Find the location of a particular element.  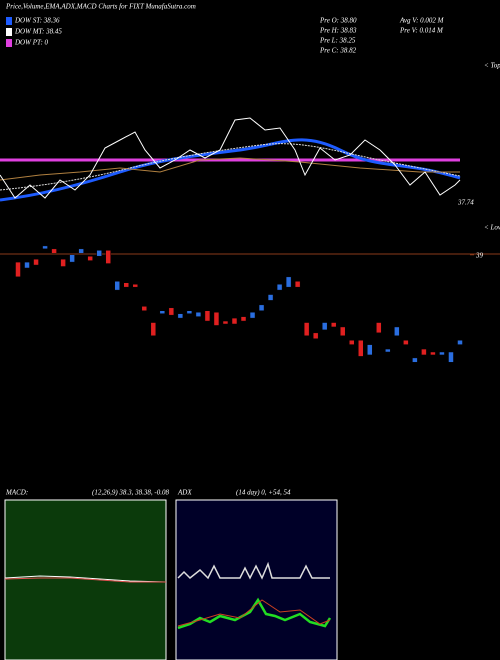

tops-label: < Tops is located at coordinates (492, 66).